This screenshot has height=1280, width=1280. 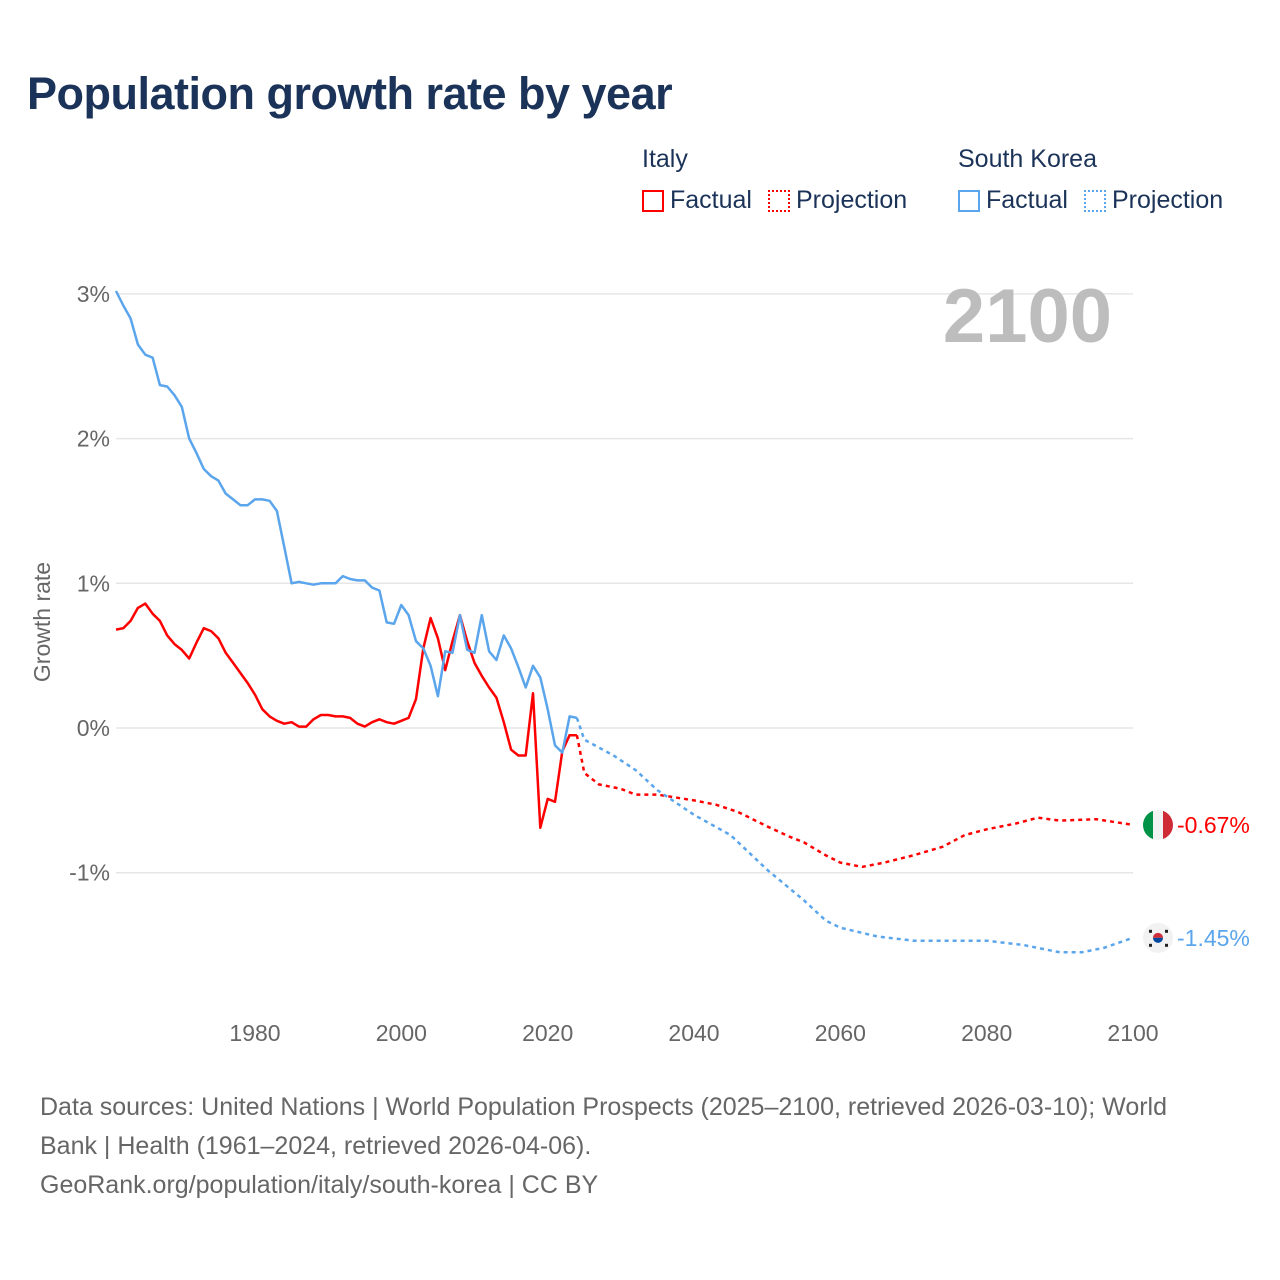 I want to click on legend-group-label: Italy, so click(x=665, y=159).